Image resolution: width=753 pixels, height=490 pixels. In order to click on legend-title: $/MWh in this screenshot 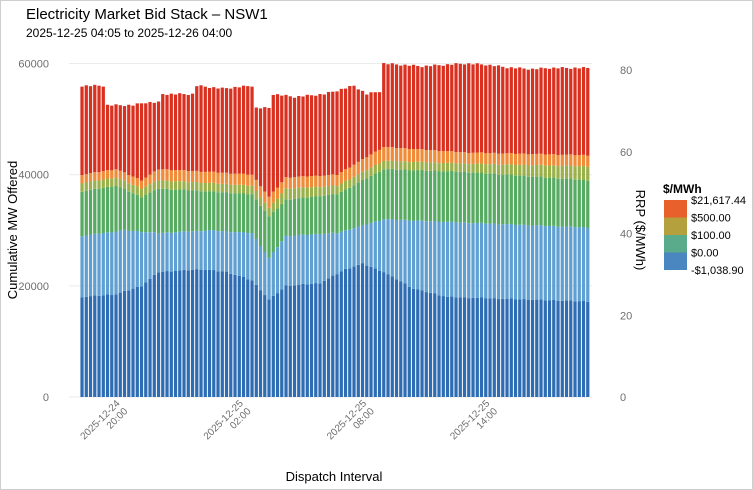, I will do `click(682, 189)`.